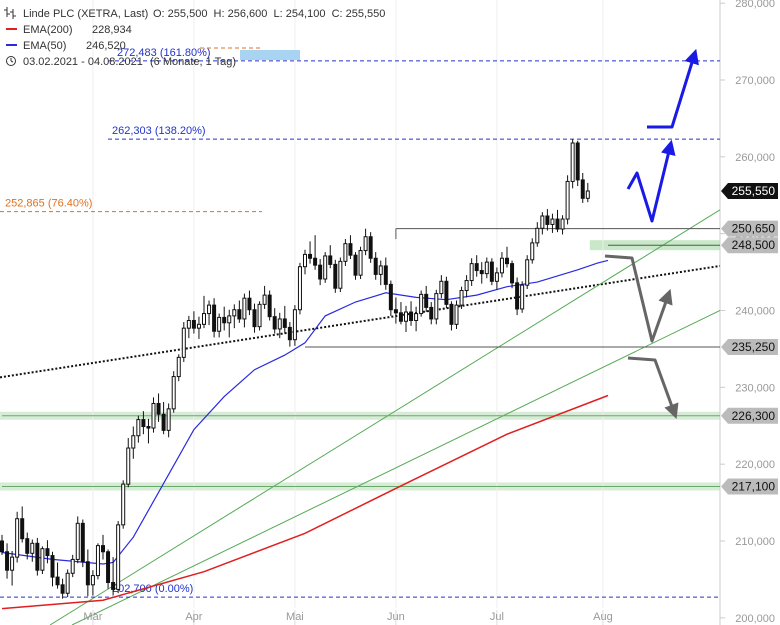 Image resolution: width=780 pixels, height=625 pixels. I want to click on x-tick-label: Jul, so click(497, 617).